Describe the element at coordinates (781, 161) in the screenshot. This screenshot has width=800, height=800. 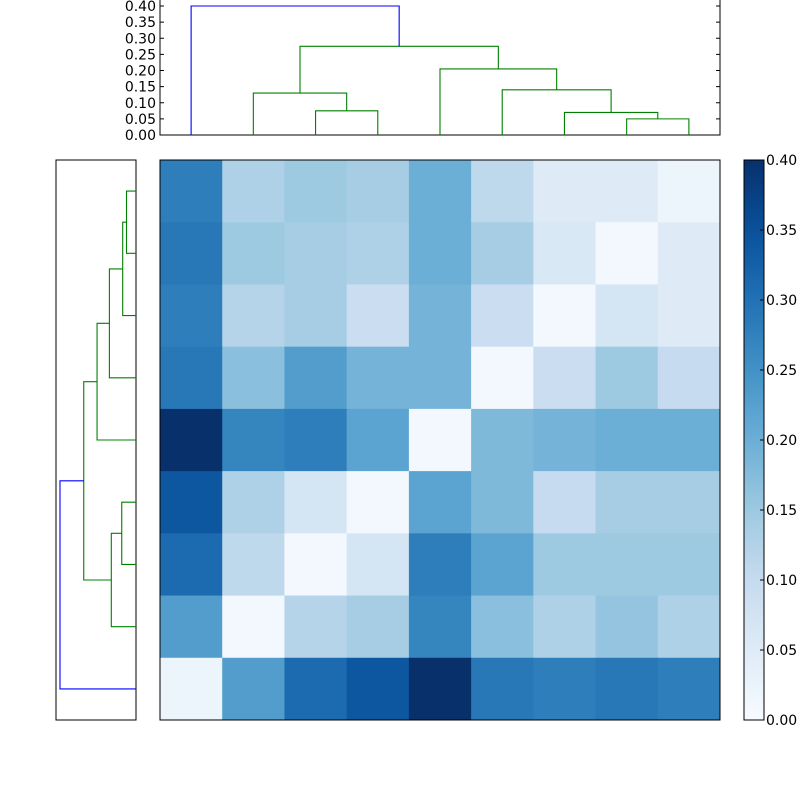
I see `colorbar-tick-label: 0.40` at that location.